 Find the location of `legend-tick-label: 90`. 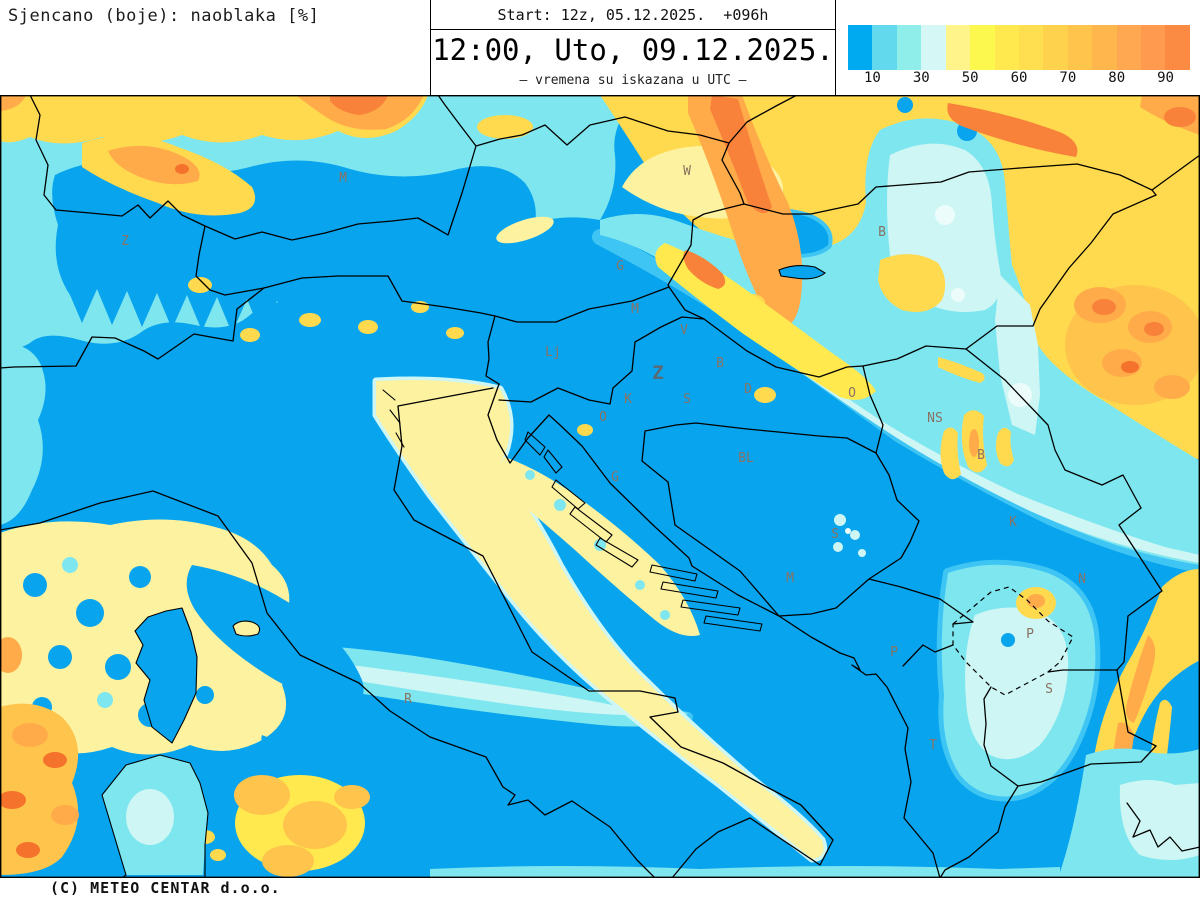

legend-tick-label: 90 is located at coordinates (1165, 78).